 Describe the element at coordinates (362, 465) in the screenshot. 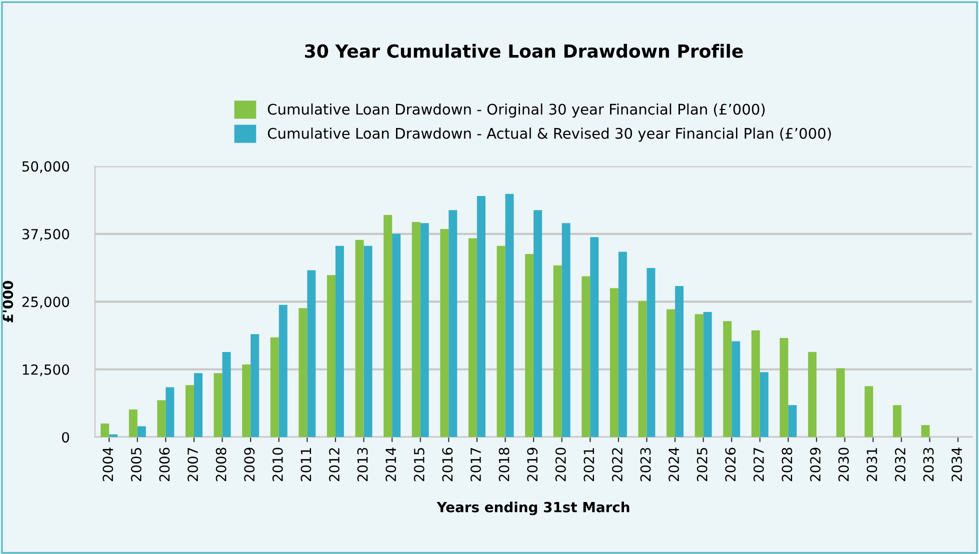

I see `x-tick-label: 2013` at that location.